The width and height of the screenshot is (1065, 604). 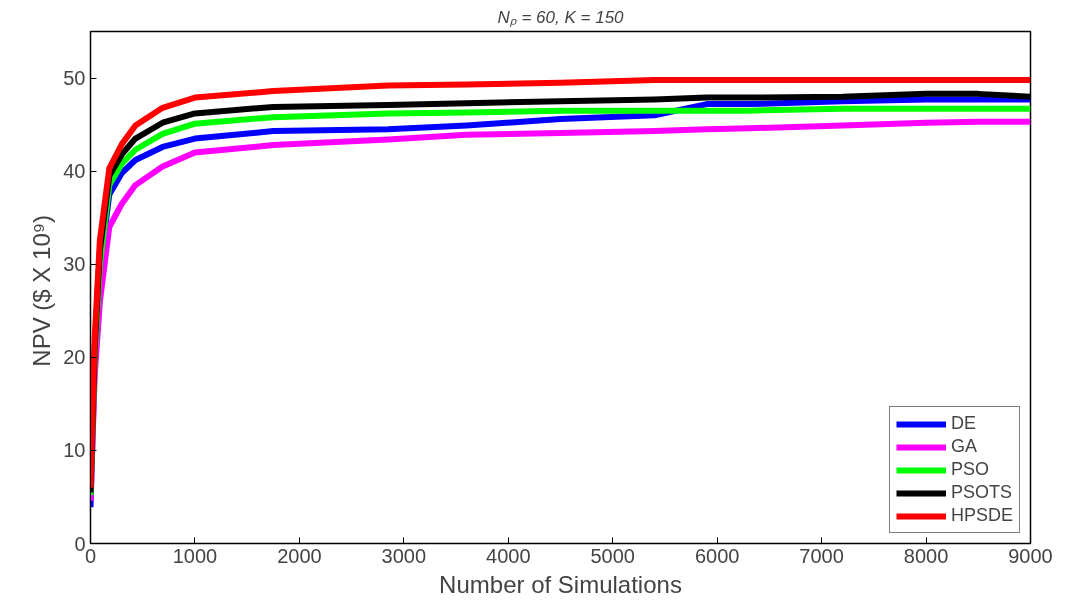 I want to click on x-tick-label: 5000, so click(x=612, y=555).